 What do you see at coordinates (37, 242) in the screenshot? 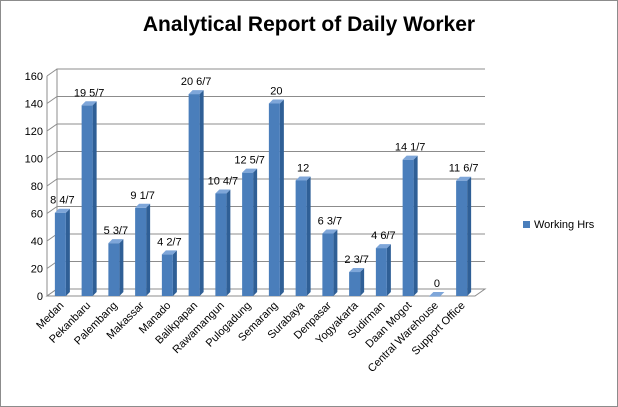
I see `y-tick-label: 40` at bounding box center [37, 242].